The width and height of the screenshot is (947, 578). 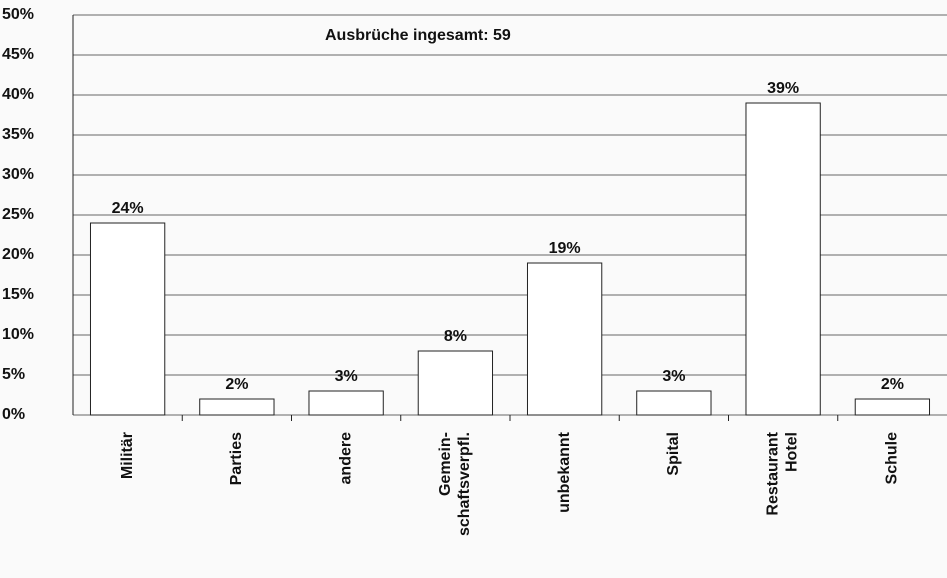 I want to click on label-line: schaftsverpfl., so click(x=464, y=484).